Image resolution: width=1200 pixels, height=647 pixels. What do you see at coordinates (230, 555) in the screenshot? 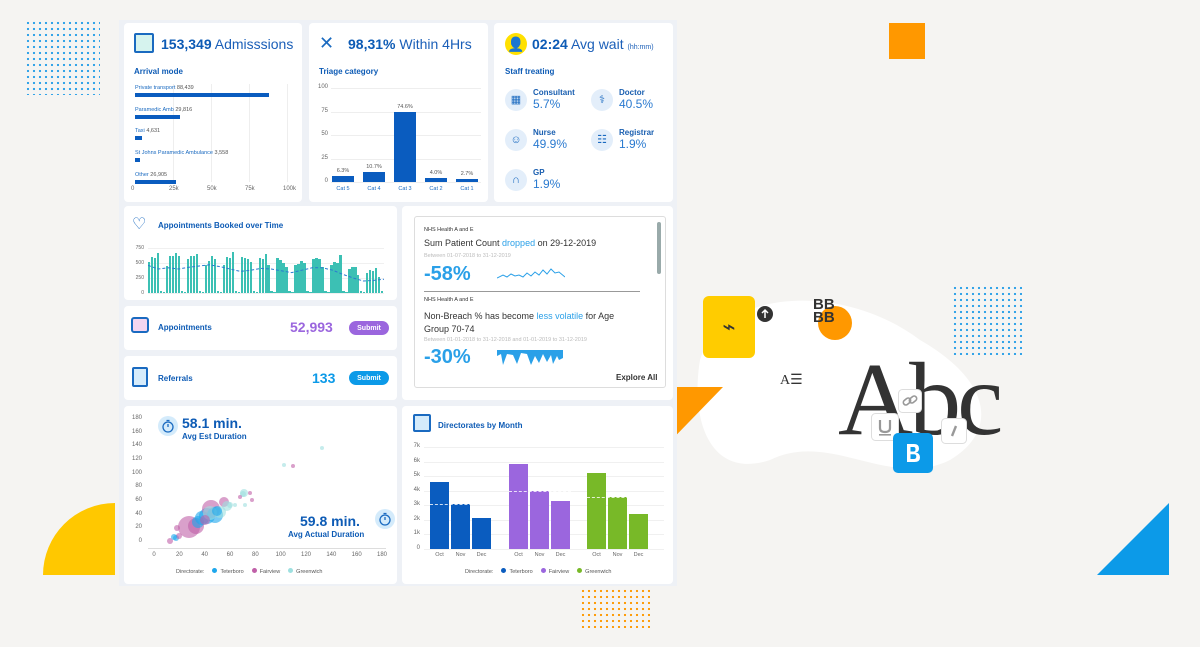
I see `tick-label: 60` at bounding box center [230, 555].